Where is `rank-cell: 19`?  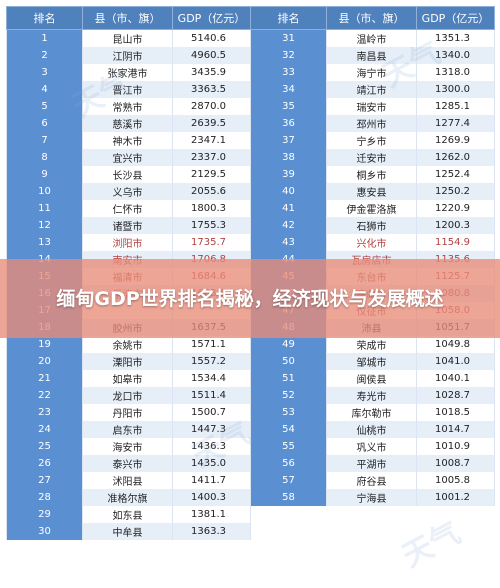 rank-cell: 19 is located at coordinates (44, 344).